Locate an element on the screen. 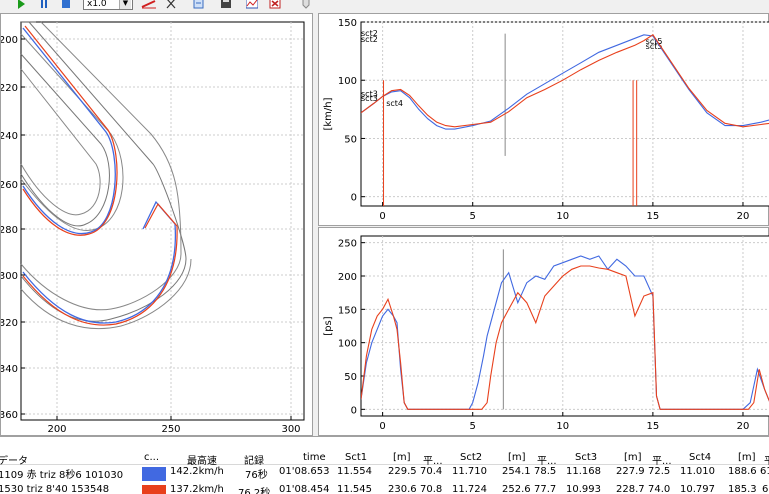  cell-max-speed: 137.2km/h is located at coordinates (197, 489).